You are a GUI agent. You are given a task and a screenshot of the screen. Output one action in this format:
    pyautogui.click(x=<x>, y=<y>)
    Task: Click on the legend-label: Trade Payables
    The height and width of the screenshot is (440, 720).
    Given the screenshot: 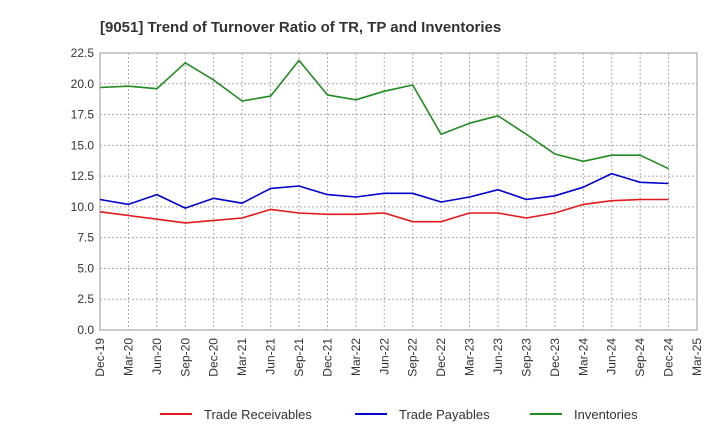 What is the action you would take?
    pyautogui.click(x=444, y=414)
    